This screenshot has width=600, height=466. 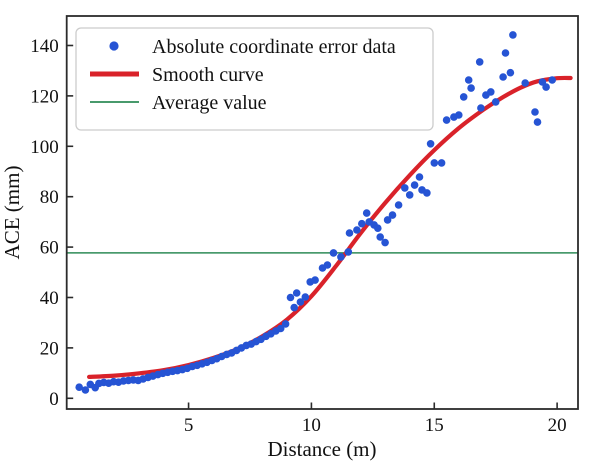 What do you see at coordinates (557, 425) in the screenshot?
I see `x-tick-label: 20` at bounding box center [557, 425].